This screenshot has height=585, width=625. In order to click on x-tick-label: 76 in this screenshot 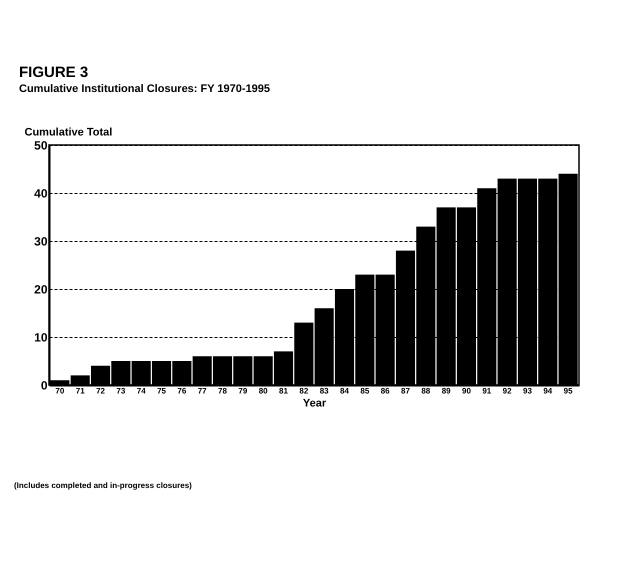, I will do `click(182, 391)`.